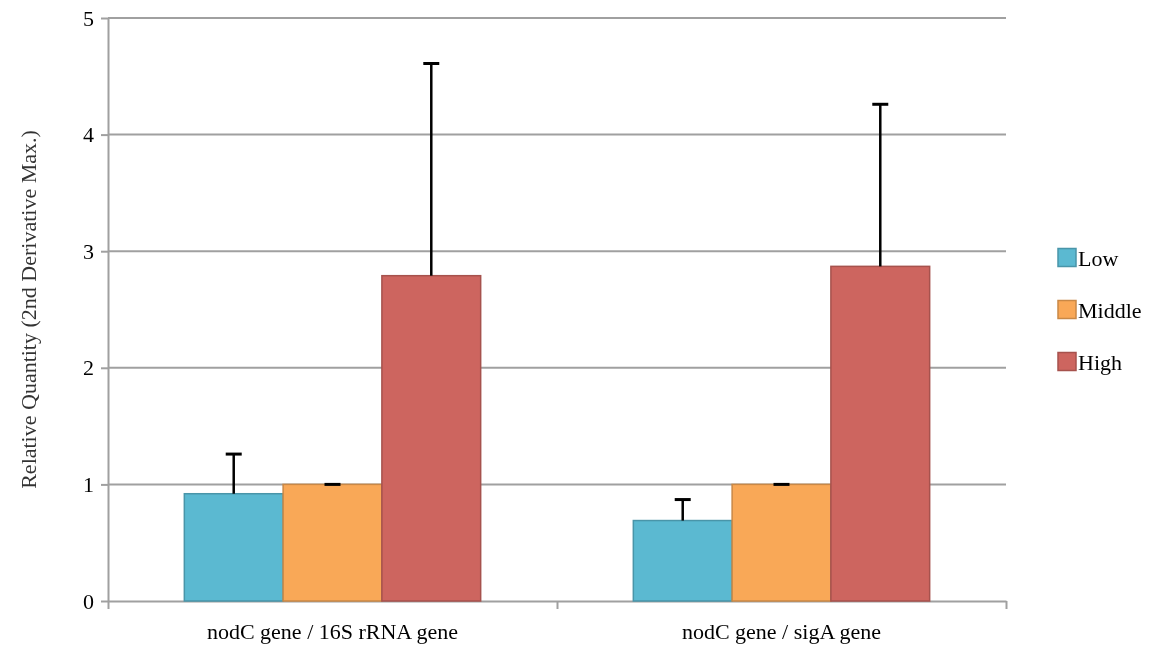  What do you see at coordinates (781, 631) in the screenshot?
I see `x-tick-label: nodC gene / sigA gene` at bounding box center [781, 631].